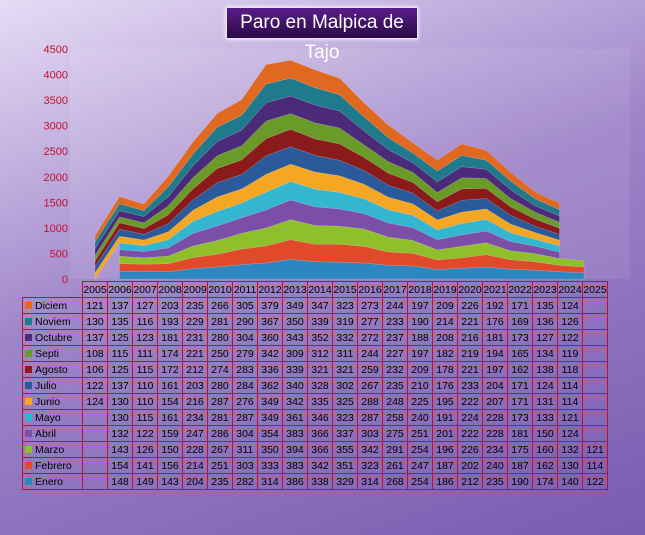 The height and width of the screenshot is (535, 645). I want to click on legend-entry: Junio, so click(52, 401).